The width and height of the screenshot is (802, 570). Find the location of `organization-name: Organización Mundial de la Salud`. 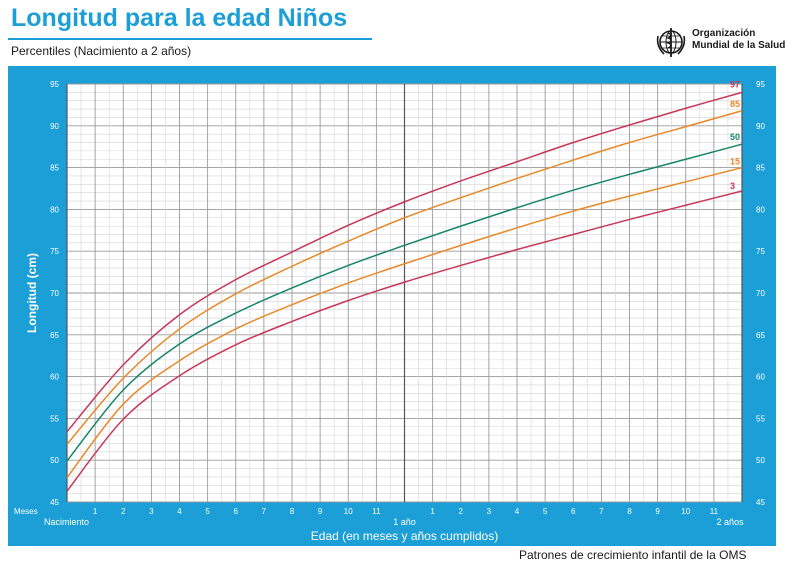

organization-name: Organización Mundial de la Salud is located at coordinates (738, 40).